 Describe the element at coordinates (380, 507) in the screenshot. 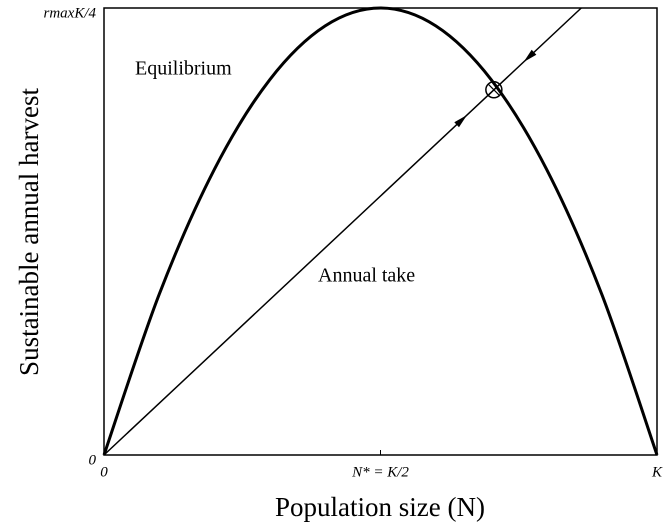

I see `x-axis-title: Population size (N)` at that location.